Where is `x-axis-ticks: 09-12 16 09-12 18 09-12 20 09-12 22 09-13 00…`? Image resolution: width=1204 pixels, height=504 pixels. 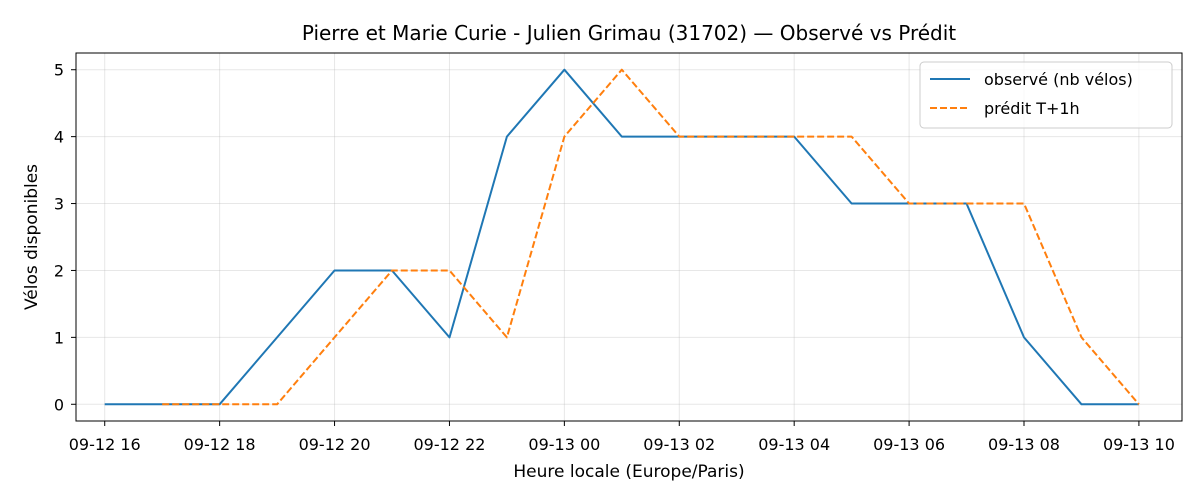 x-axis-ticks: 09-12 16 09-12 18 09-12 20 09-12 22 09-13 00… is located at coordinates (622, 437).